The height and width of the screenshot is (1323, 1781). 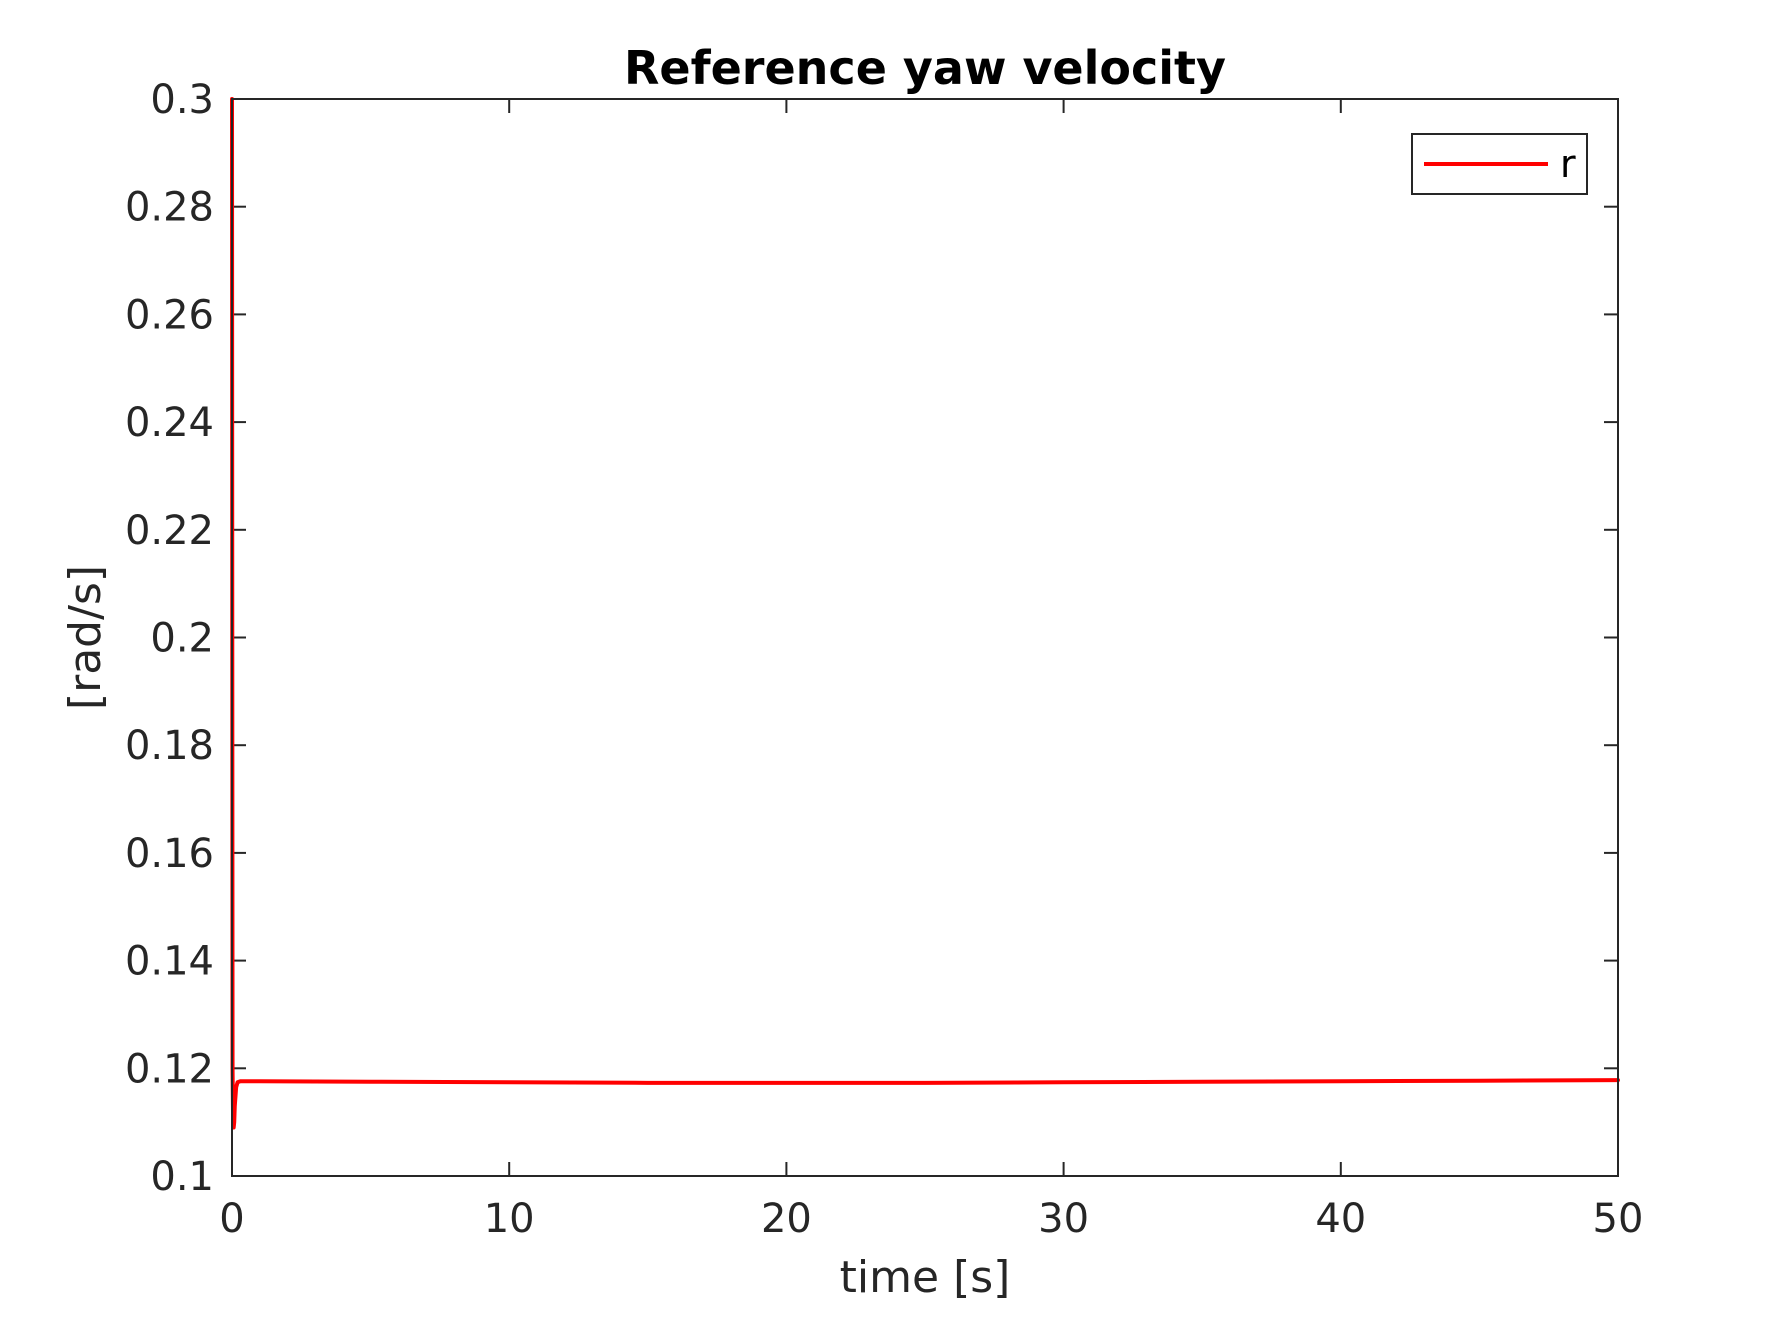 What do you see at coordinates (1568, 164) in the screenshot?
I see `legend-label-r: r` at bounding box center [1568, 164].